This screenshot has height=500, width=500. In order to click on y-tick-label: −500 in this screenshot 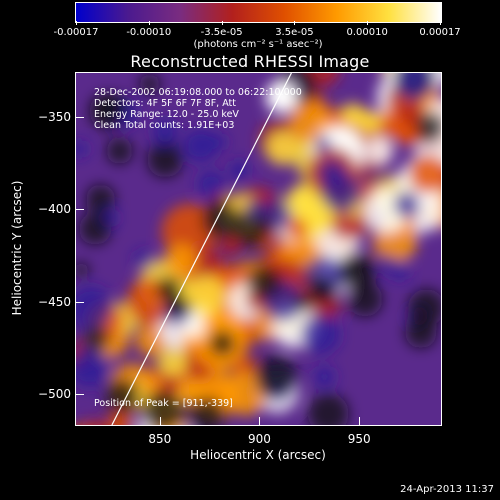, I will do `click(54, 393)`.